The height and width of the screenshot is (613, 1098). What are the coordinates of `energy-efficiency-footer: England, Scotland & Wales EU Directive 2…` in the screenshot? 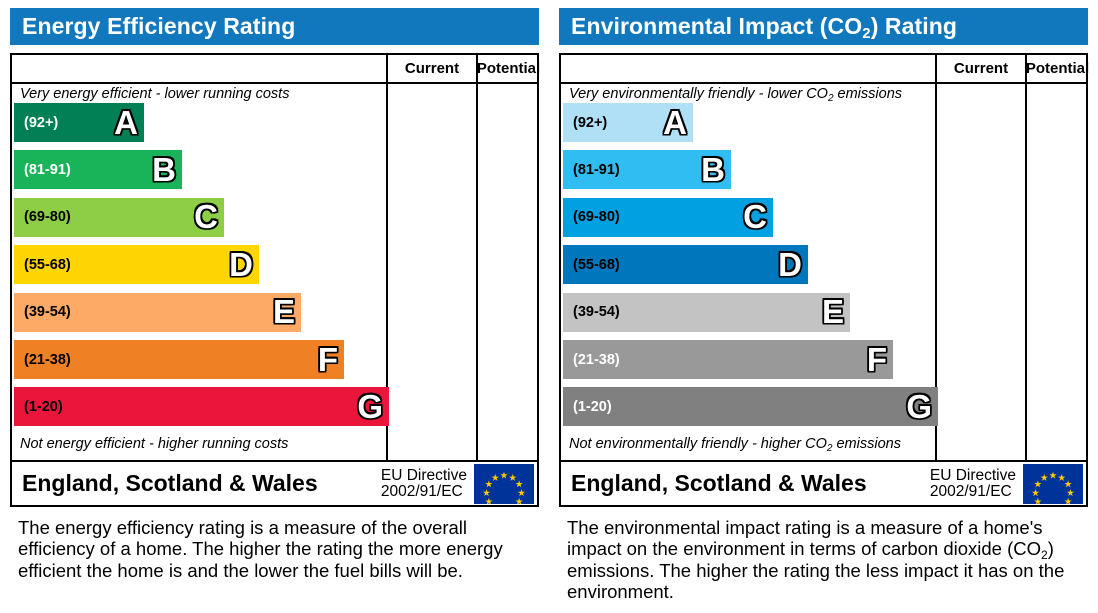 It's located at (274, 484).